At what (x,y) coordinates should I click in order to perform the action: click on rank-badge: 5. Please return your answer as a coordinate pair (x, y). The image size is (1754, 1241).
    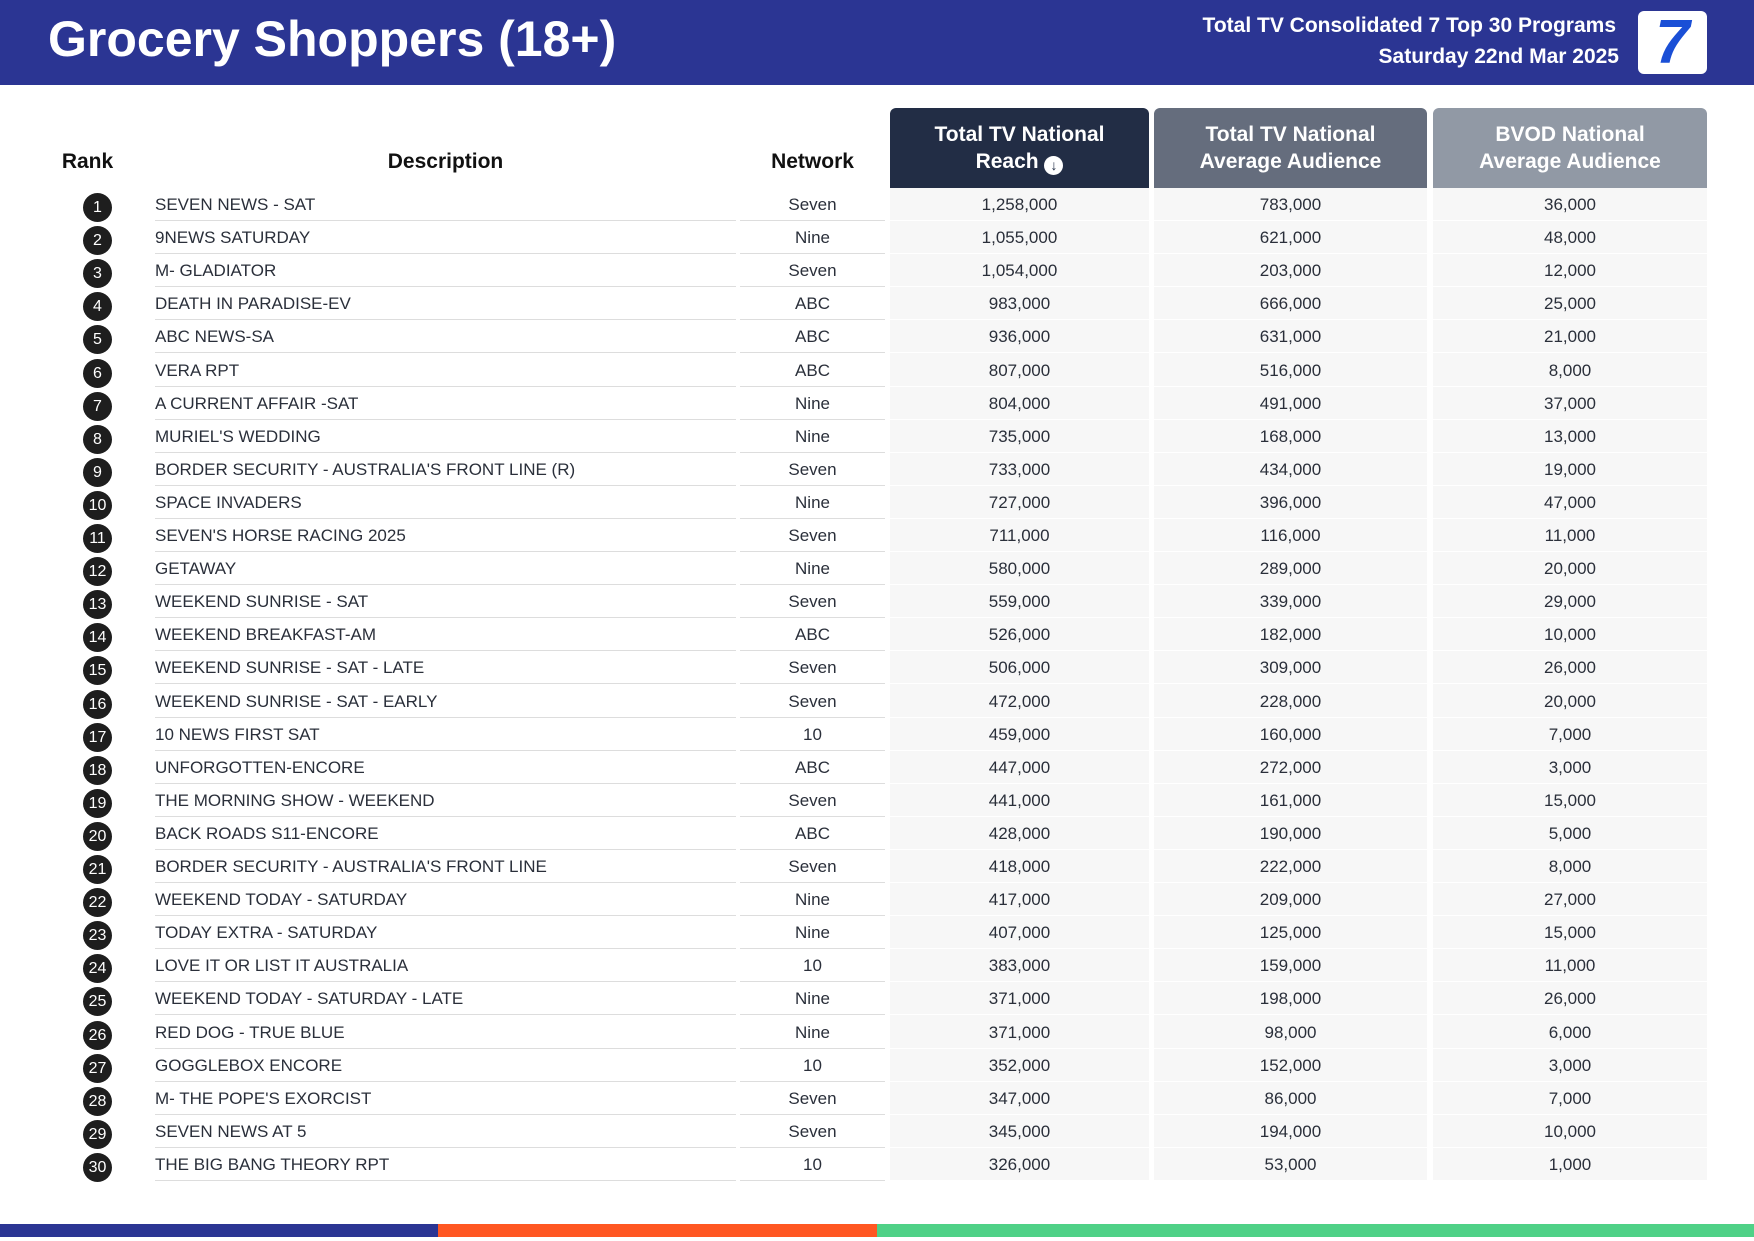
    Looking at the image, I should click on (97, 340).